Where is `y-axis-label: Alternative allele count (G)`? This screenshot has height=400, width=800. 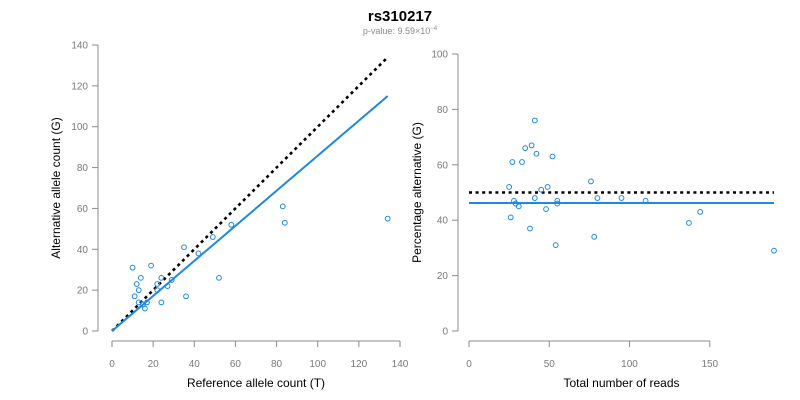
y-axis-label: Alternative allele count (G) is located at coordinates (56, 187).